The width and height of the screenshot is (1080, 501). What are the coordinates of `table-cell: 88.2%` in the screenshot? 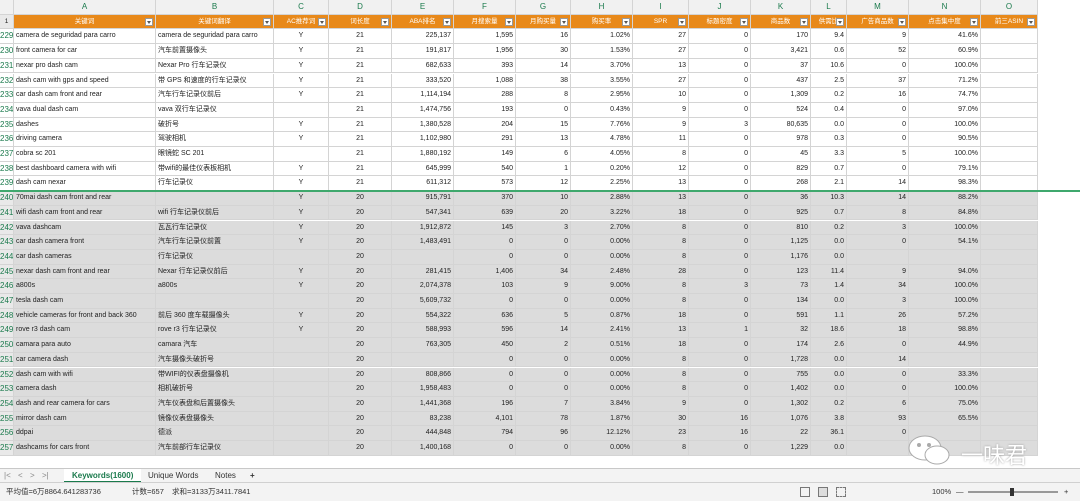 It's located at (945, 198).